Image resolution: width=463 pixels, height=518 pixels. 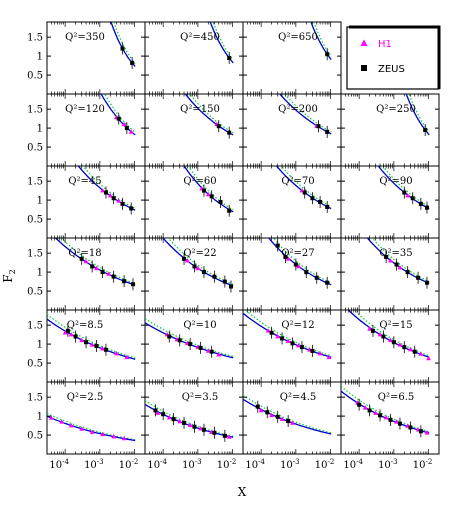 I want to click on legend-shadow, so click(x=395, y=57).